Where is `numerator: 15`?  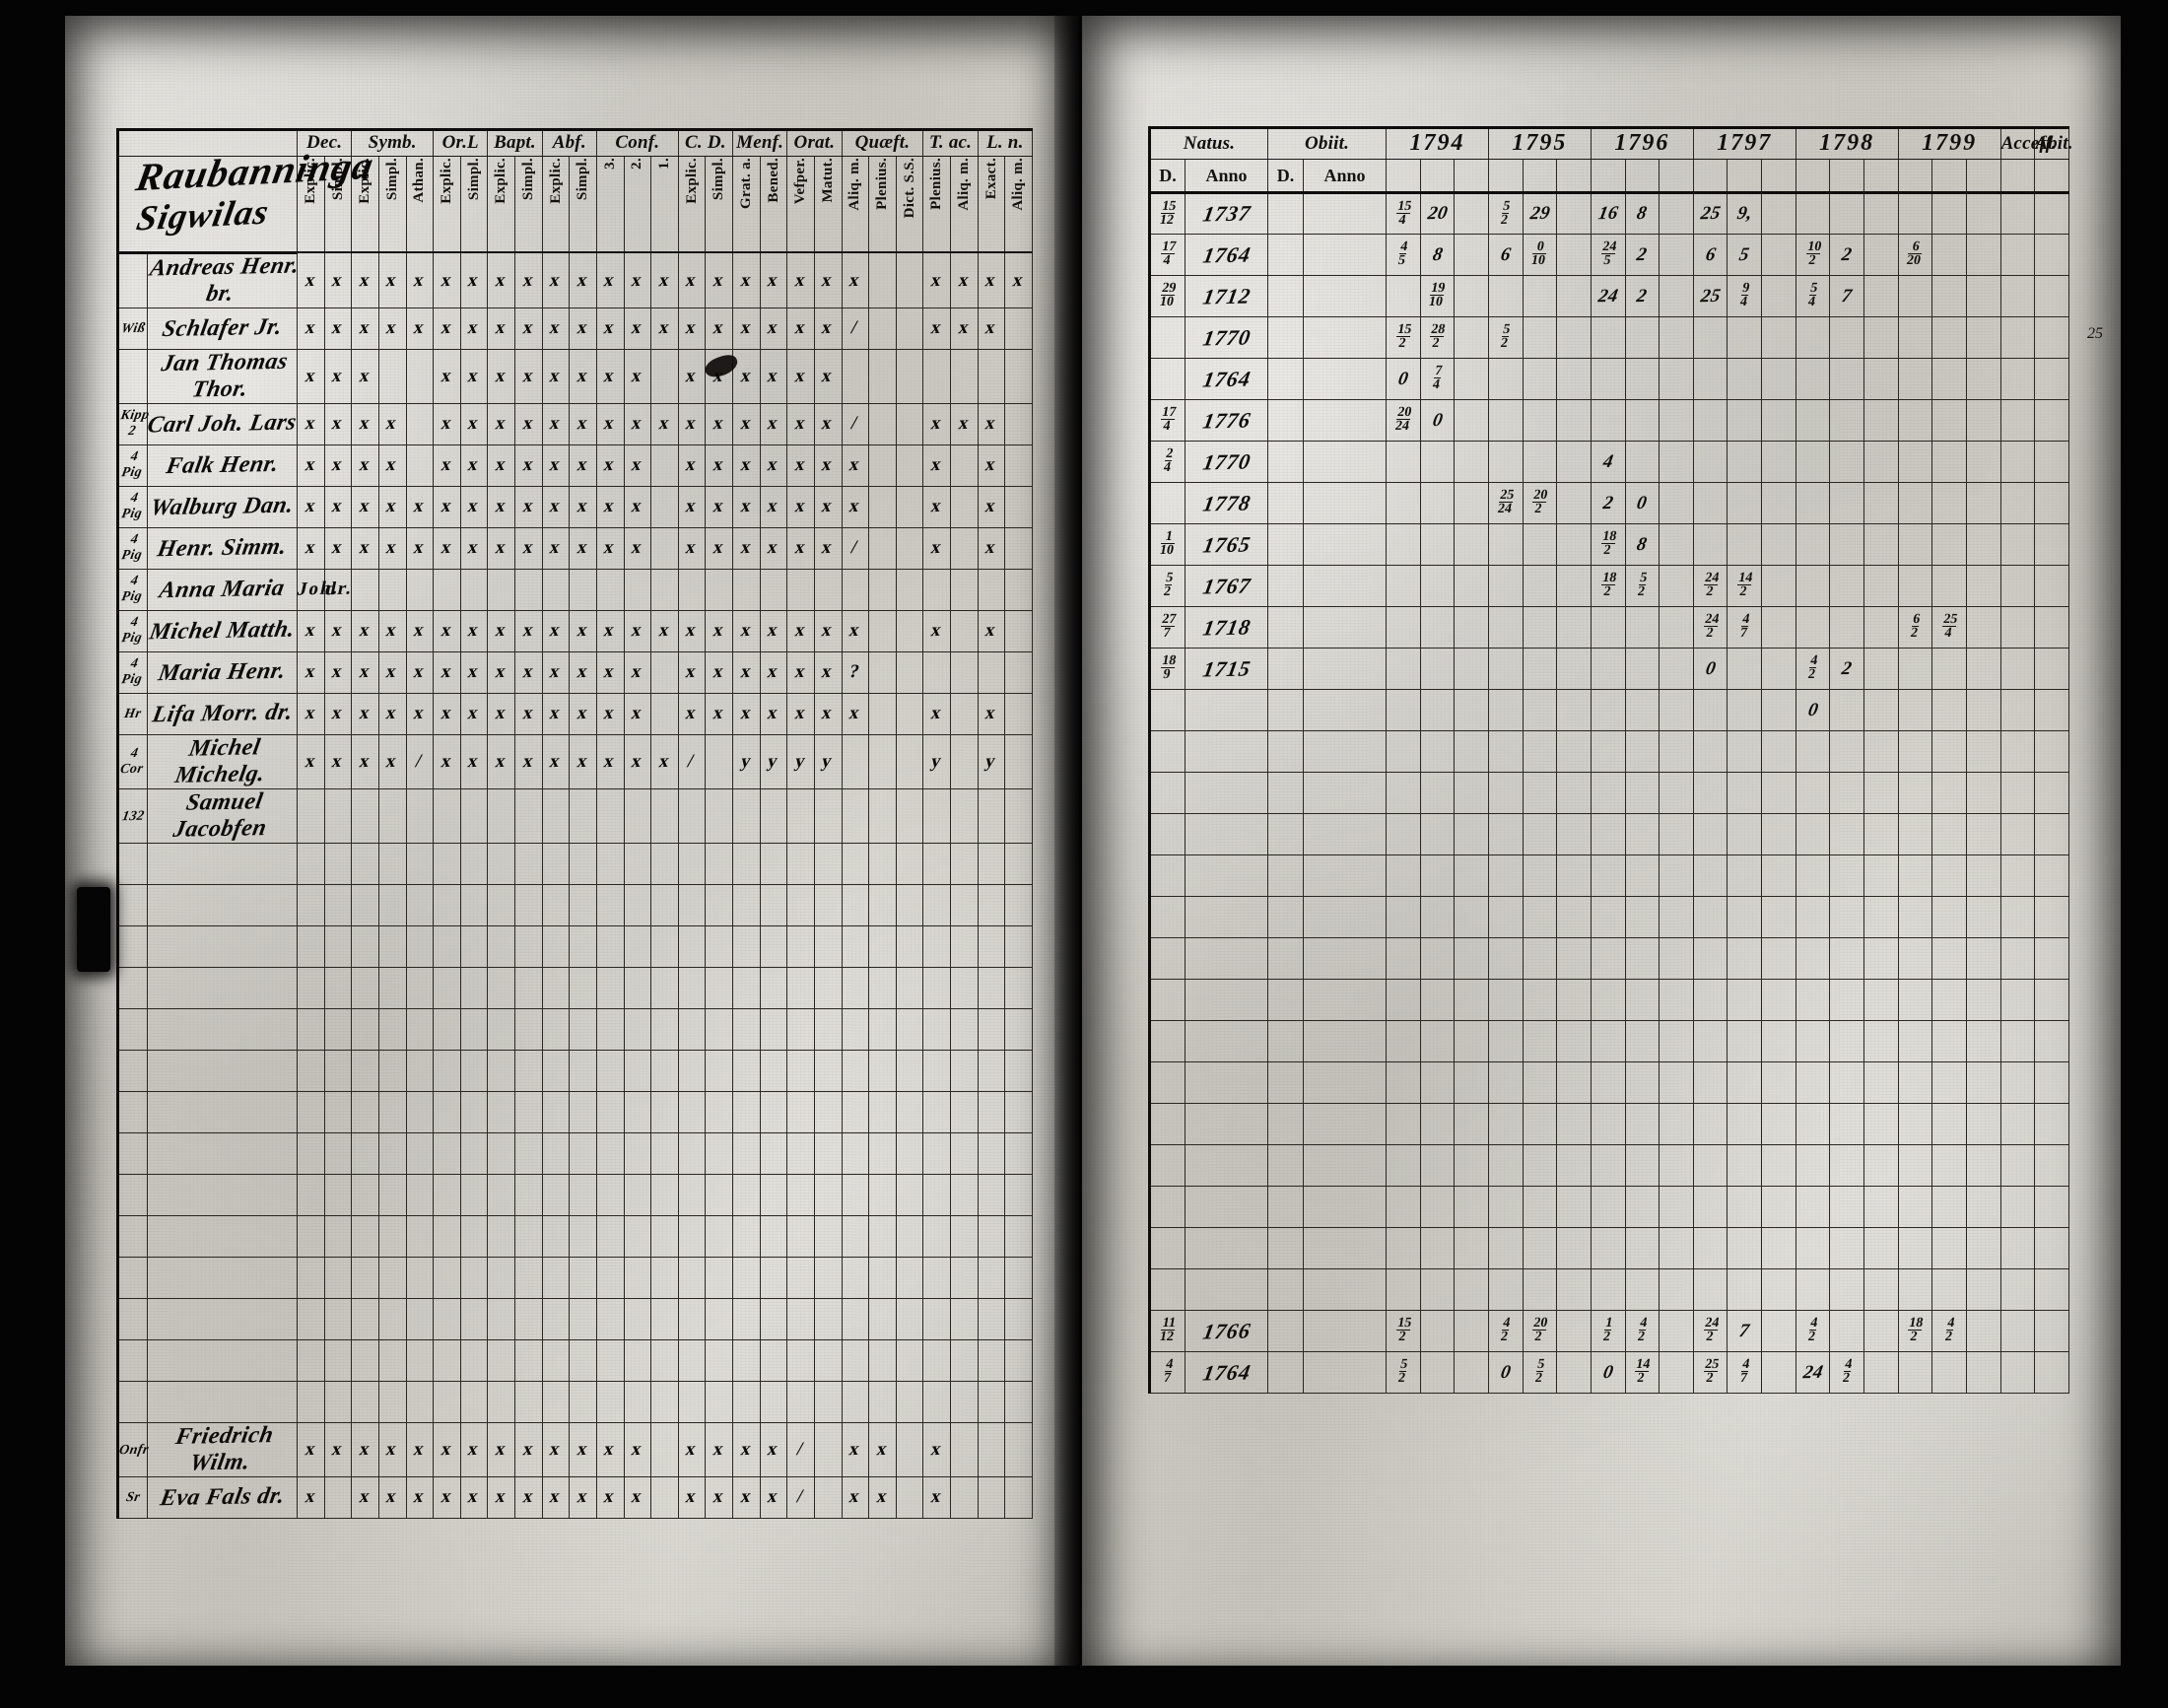 numerator: 15 is located at coordinates (1169, 206).